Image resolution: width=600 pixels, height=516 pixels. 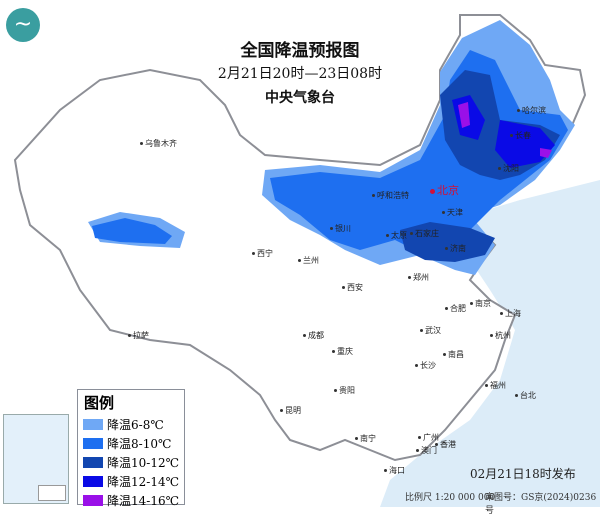 What do you see at coordinates (426, 450) in the screenshot?
I see `city-label: 澳门` at bounding box center [426, 450].